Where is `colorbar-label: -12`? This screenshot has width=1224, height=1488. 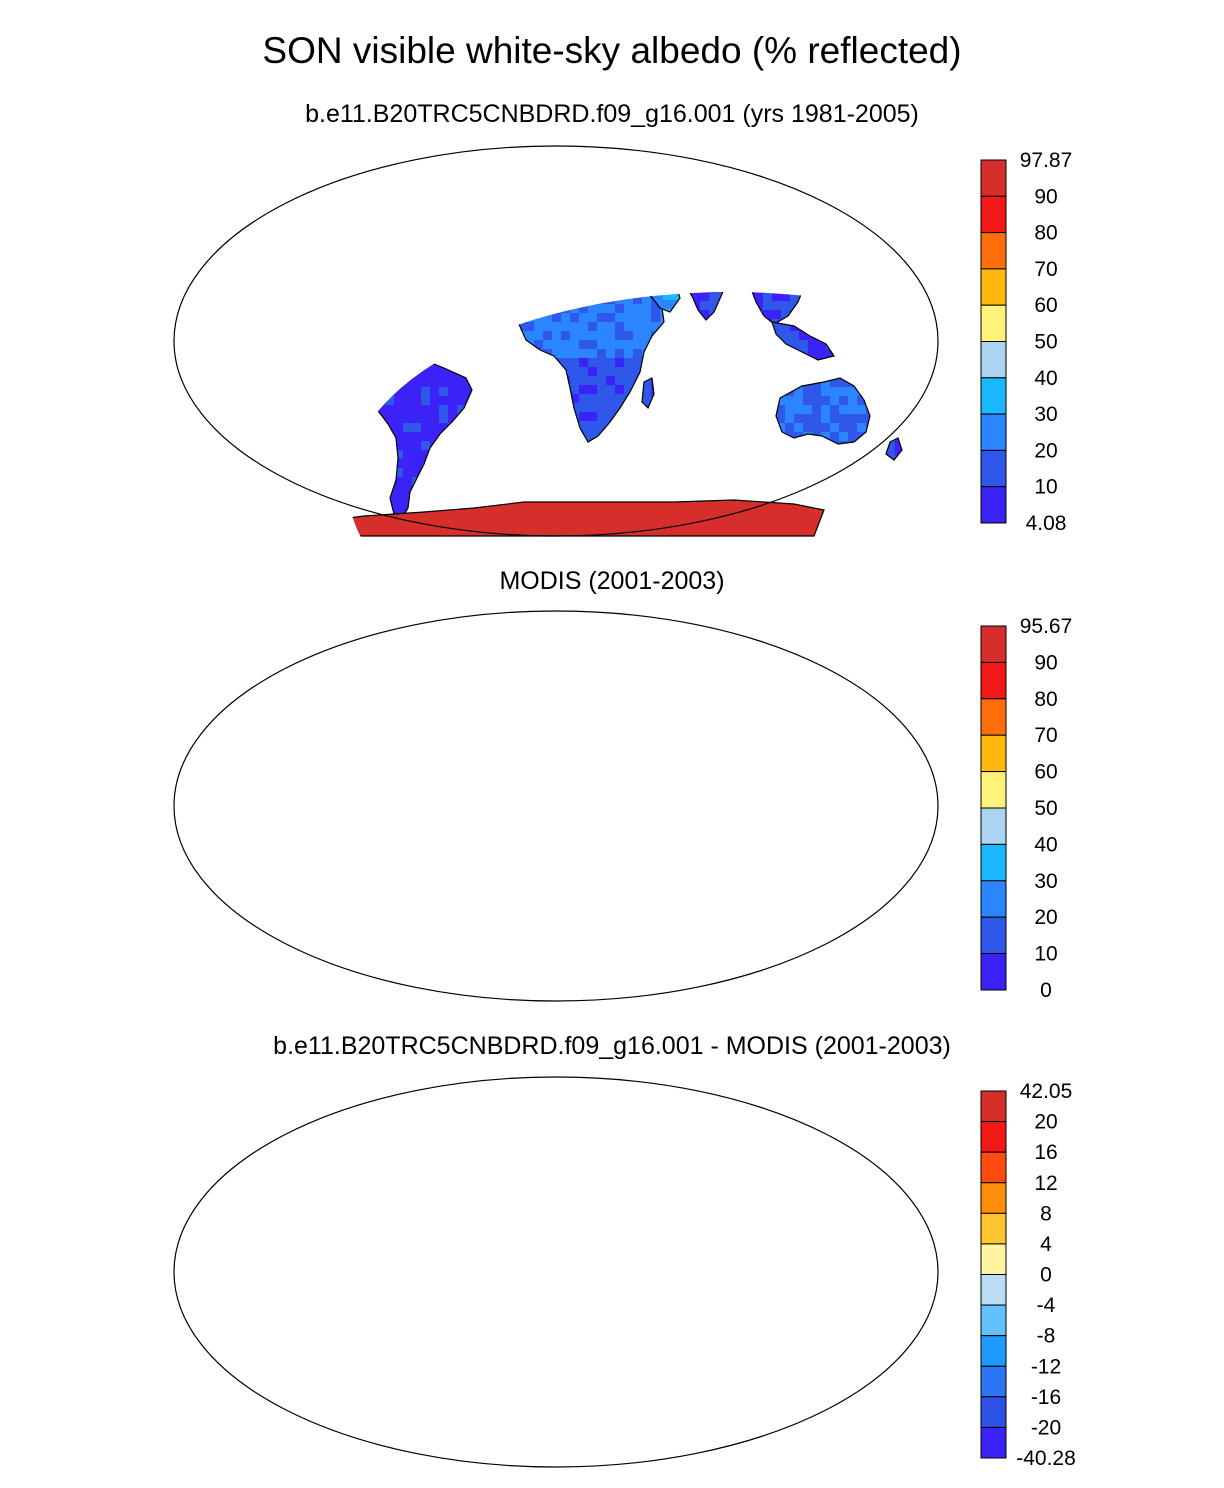 colorbar-label: -12 is located at coordinates (1046, 1366).